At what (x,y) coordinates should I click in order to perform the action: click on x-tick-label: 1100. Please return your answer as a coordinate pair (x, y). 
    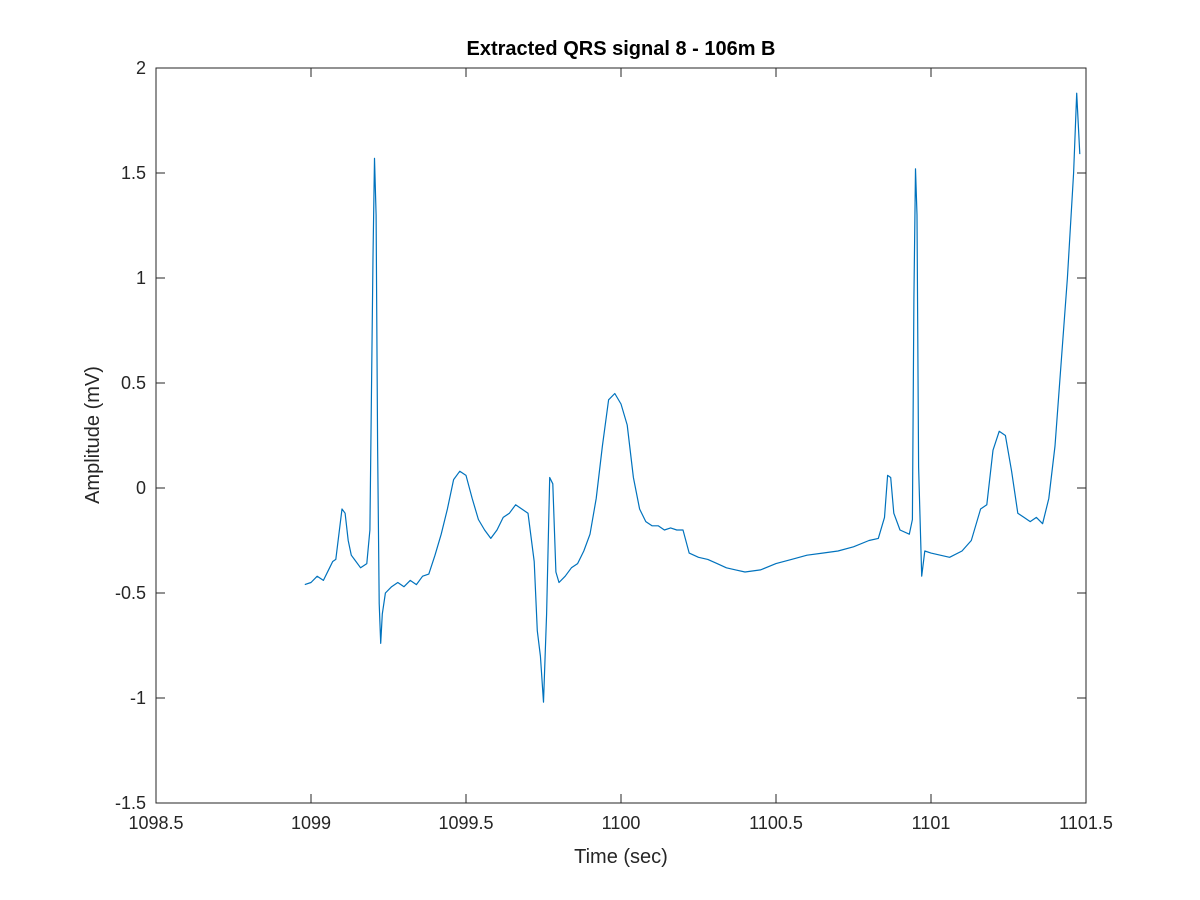
    Looking at the image, I should click on (621, 823).